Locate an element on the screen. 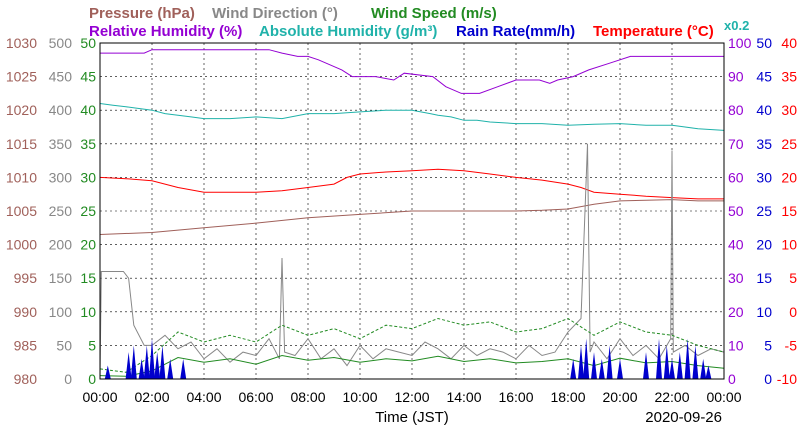 The width and height of the screenshot is (800, 434). y-tick-label-temperature: 20 is located at coordinates (789, 177).